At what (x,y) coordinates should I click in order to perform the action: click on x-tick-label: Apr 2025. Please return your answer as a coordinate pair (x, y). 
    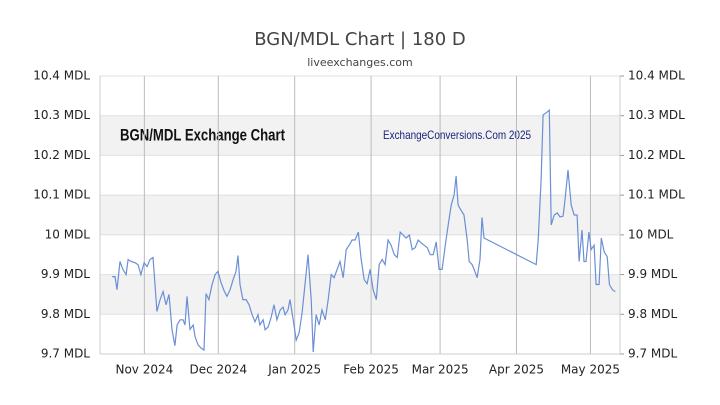
    Looking at the image, I should click on (516, 370).